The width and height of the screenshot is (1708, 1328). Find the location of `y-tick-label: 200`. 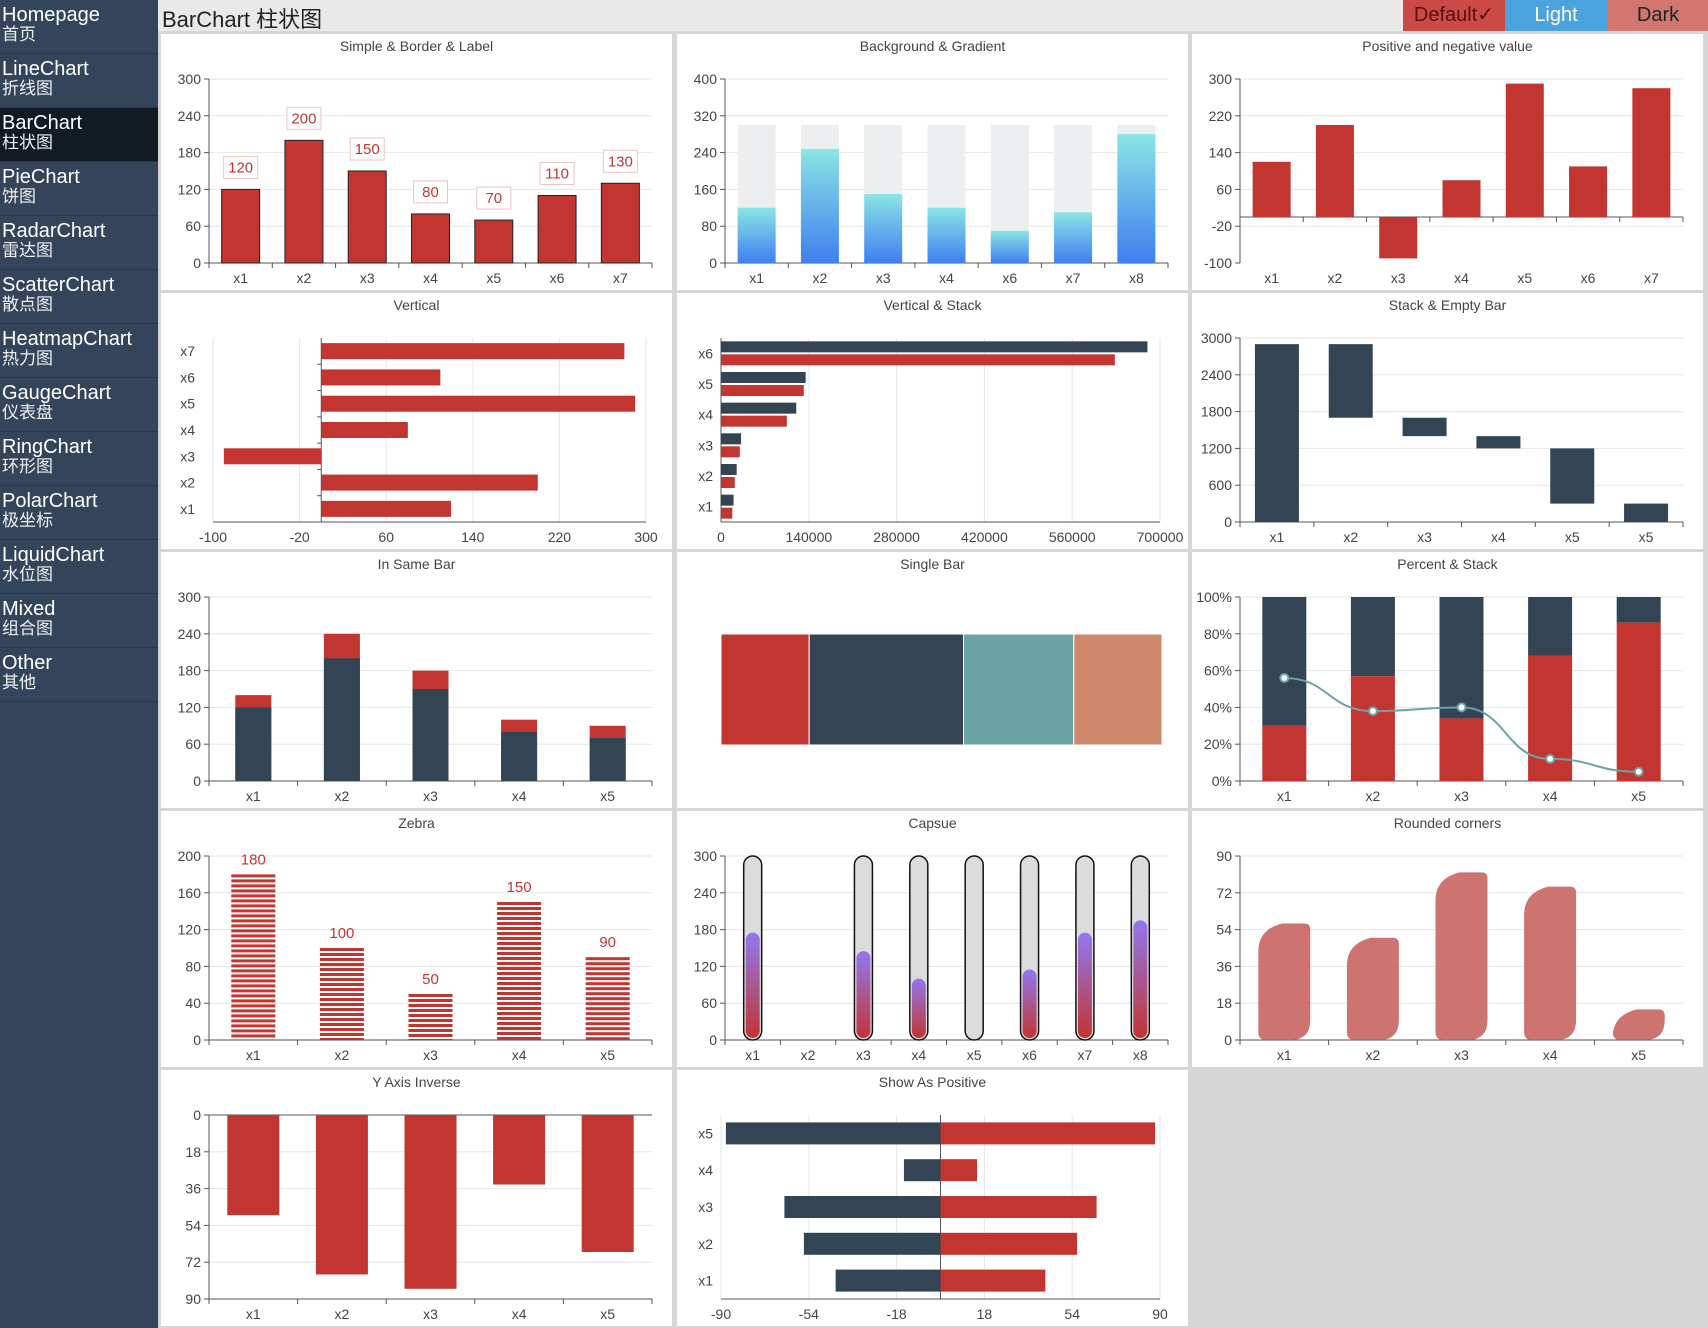

y-tick-label: 200 is located at coordinates (190, 856).